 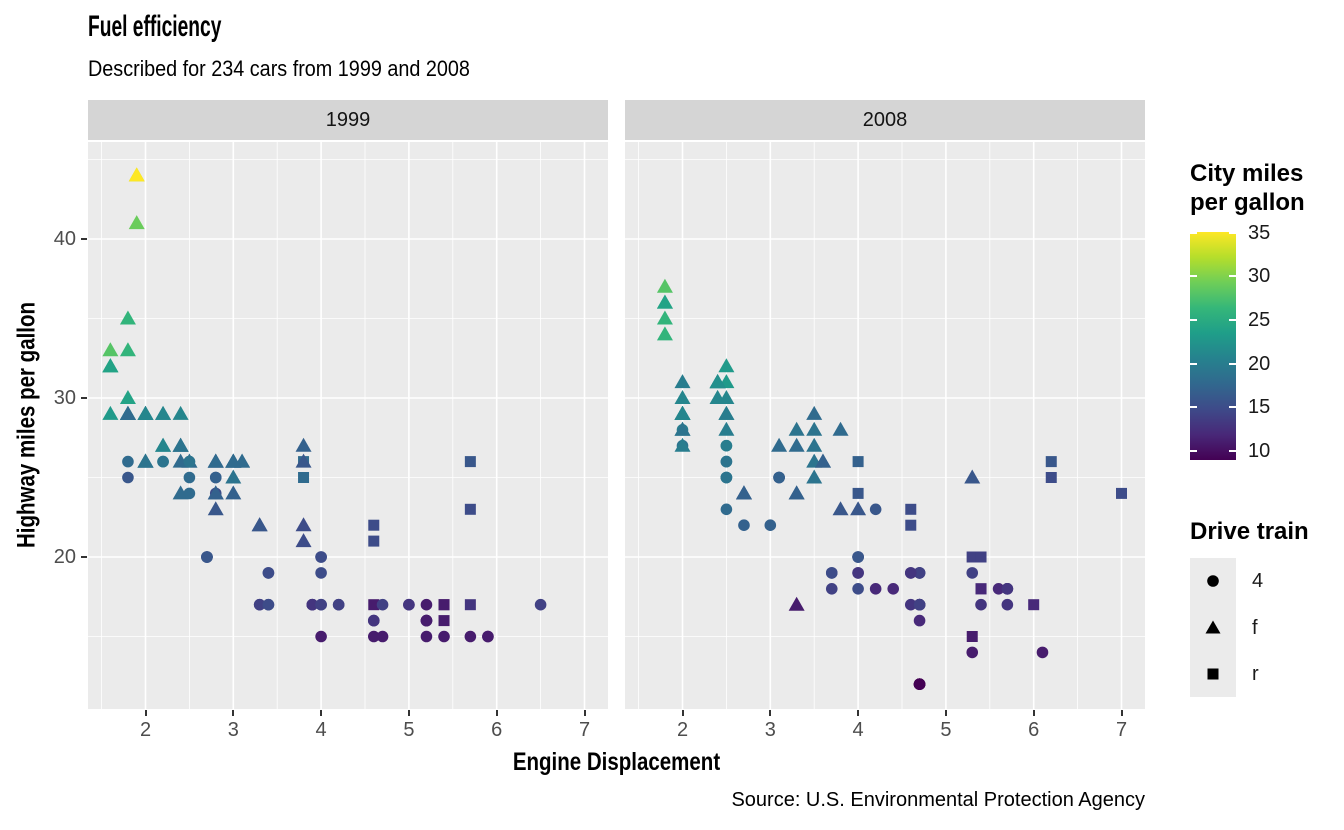 What do you see at coordinates (1258, 581) in the screenshot?
I see `shape-legend-label: 4` at bounding box center [1258, 581].